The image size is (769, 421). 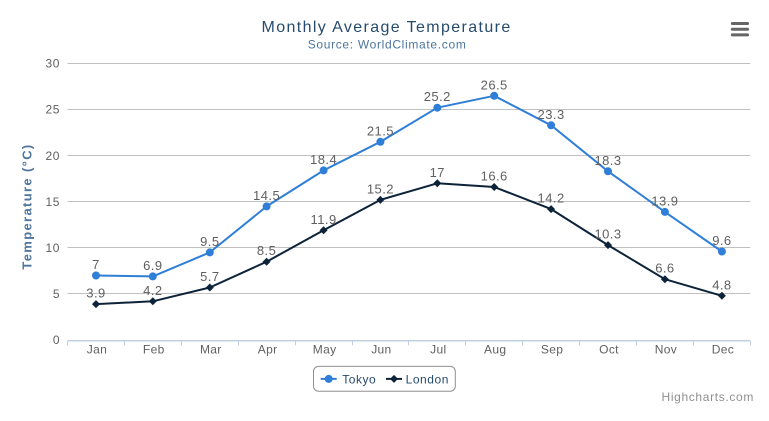 What do you see at coordinates (552, 350) in the screenshot?
I see `svg-text: Sep` at bounding box center [552, 350].